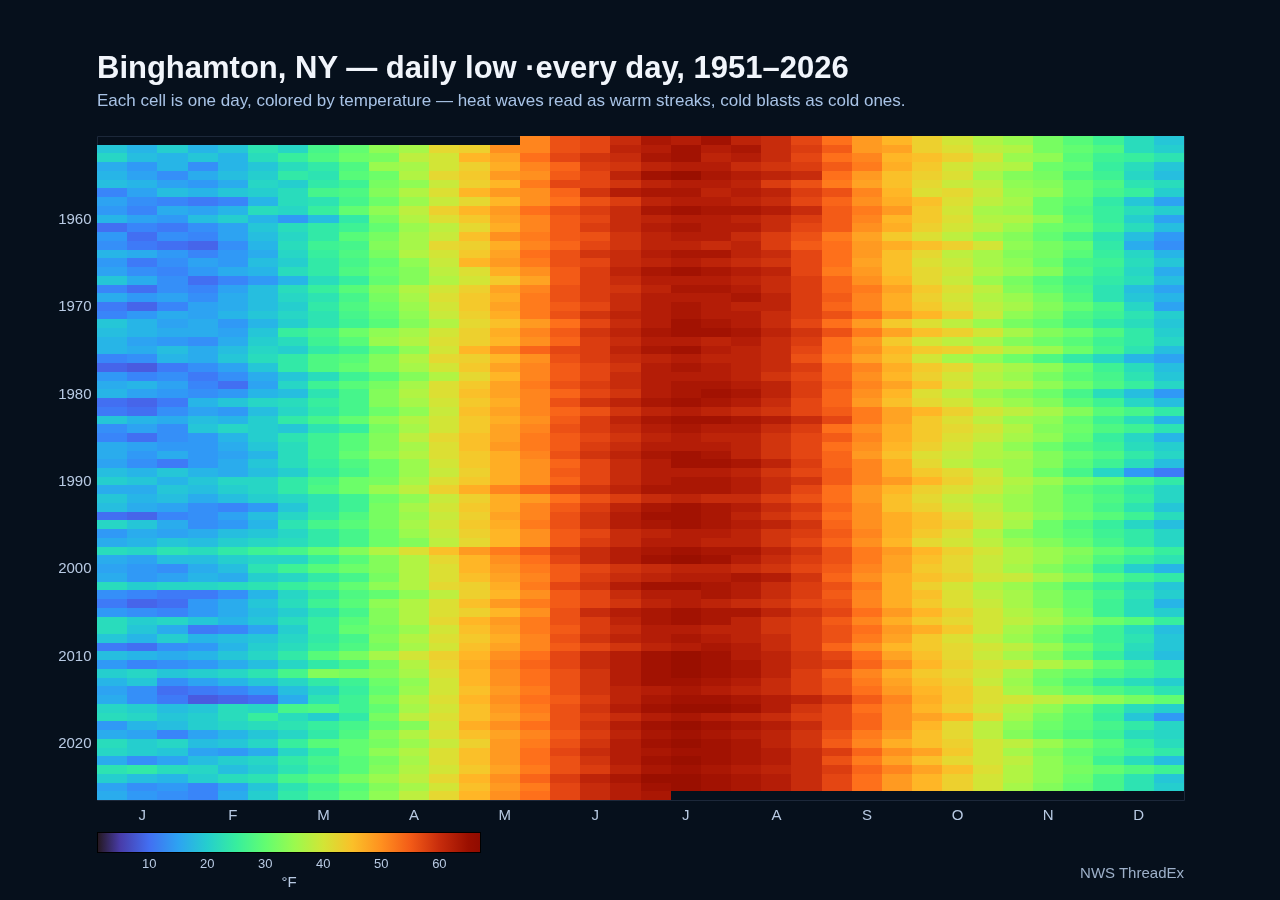 The height and width of the screenshot is (900, 1280). I want to click on y-tick-label: 1980, so click(75, 393).